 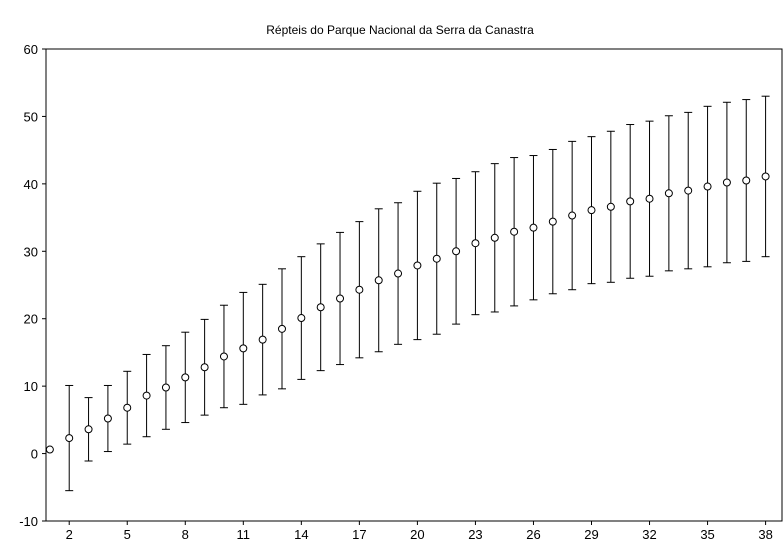 What do you see at coordinates (31, 184) in the screenshot?
I see `y-tick-label: 40` at bounding box center [31, 184].